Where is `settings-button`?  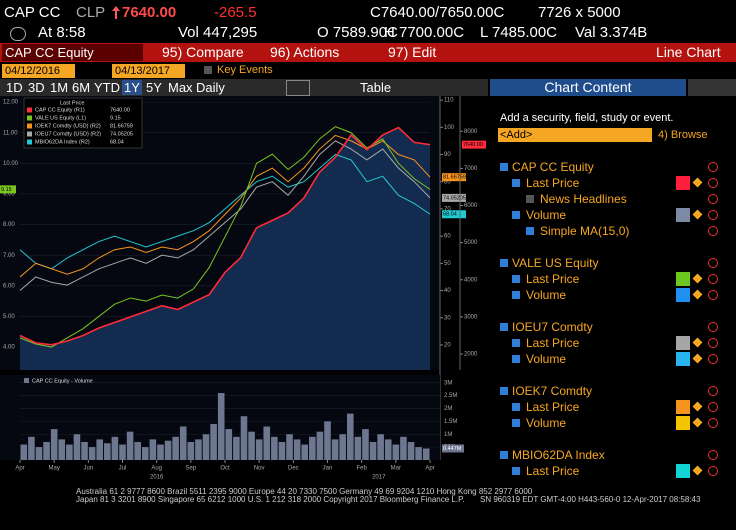 settings-button is located at coordinates (712, 87).